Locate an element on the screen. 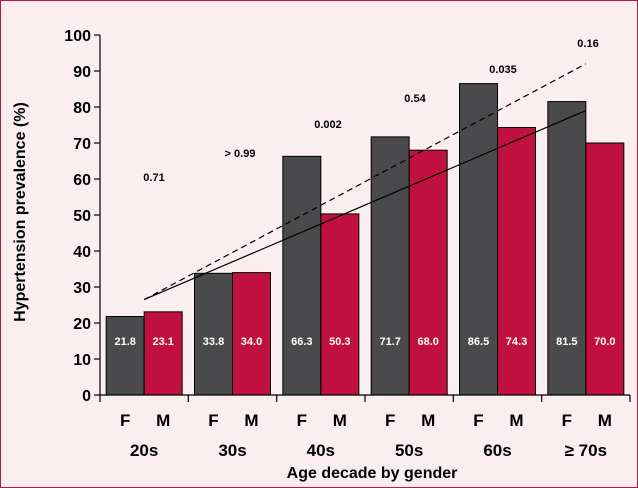 The width and height of the screenshot is (638, 488). bar-M-60s is located at coordinates (516, 261).